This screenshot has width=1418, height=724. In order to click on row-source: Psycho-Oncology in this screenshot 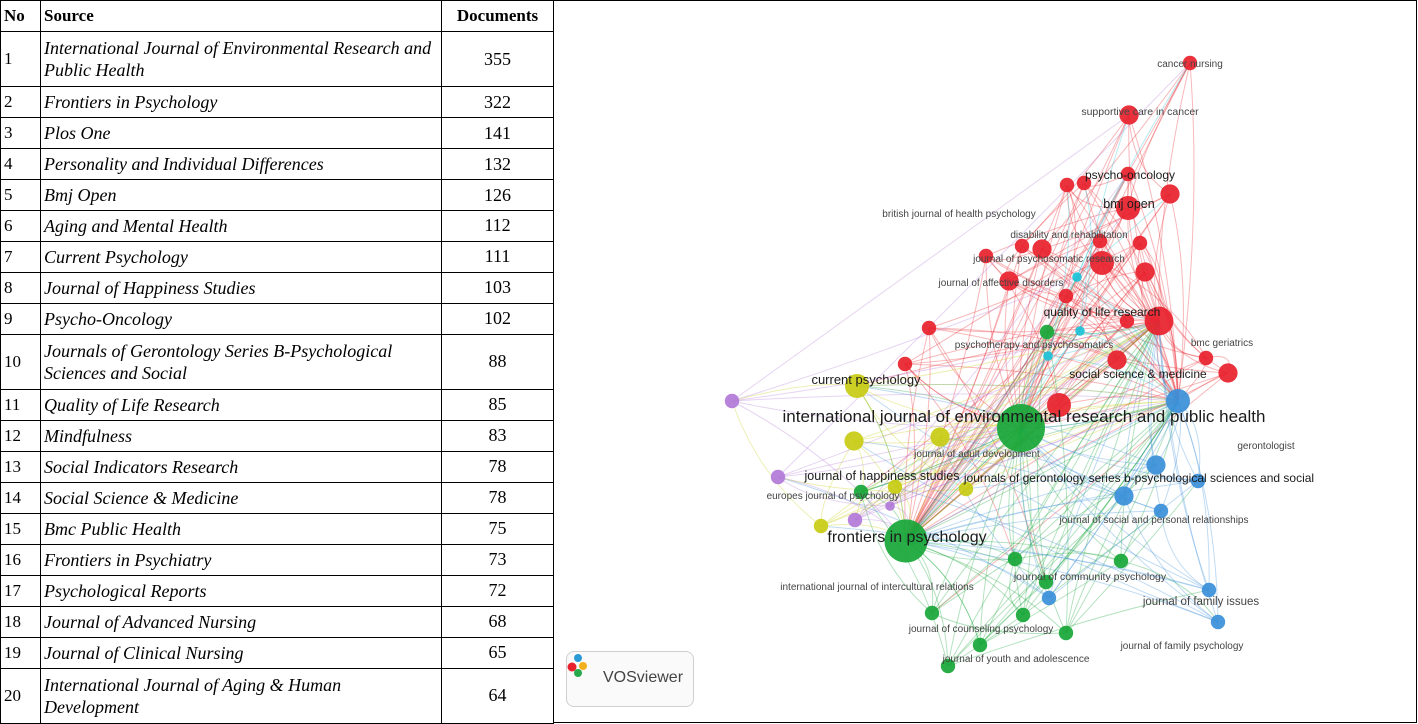, I will do `click(241, 318)`.